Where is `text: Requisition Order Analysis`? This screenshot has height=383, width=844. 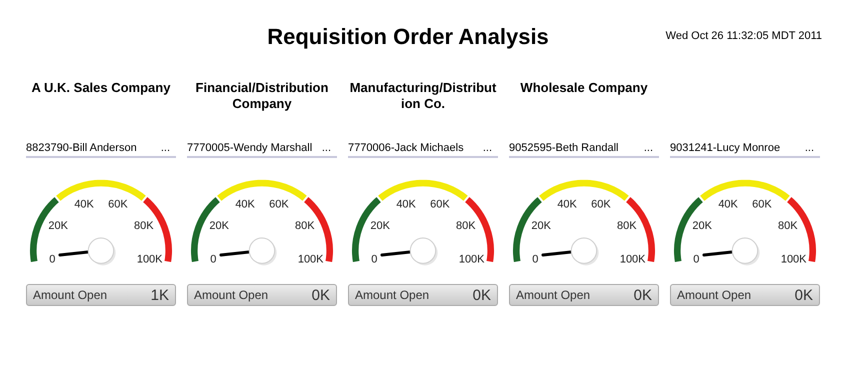
text: Requisition Order Analysis is located at coordinates (408, 36).